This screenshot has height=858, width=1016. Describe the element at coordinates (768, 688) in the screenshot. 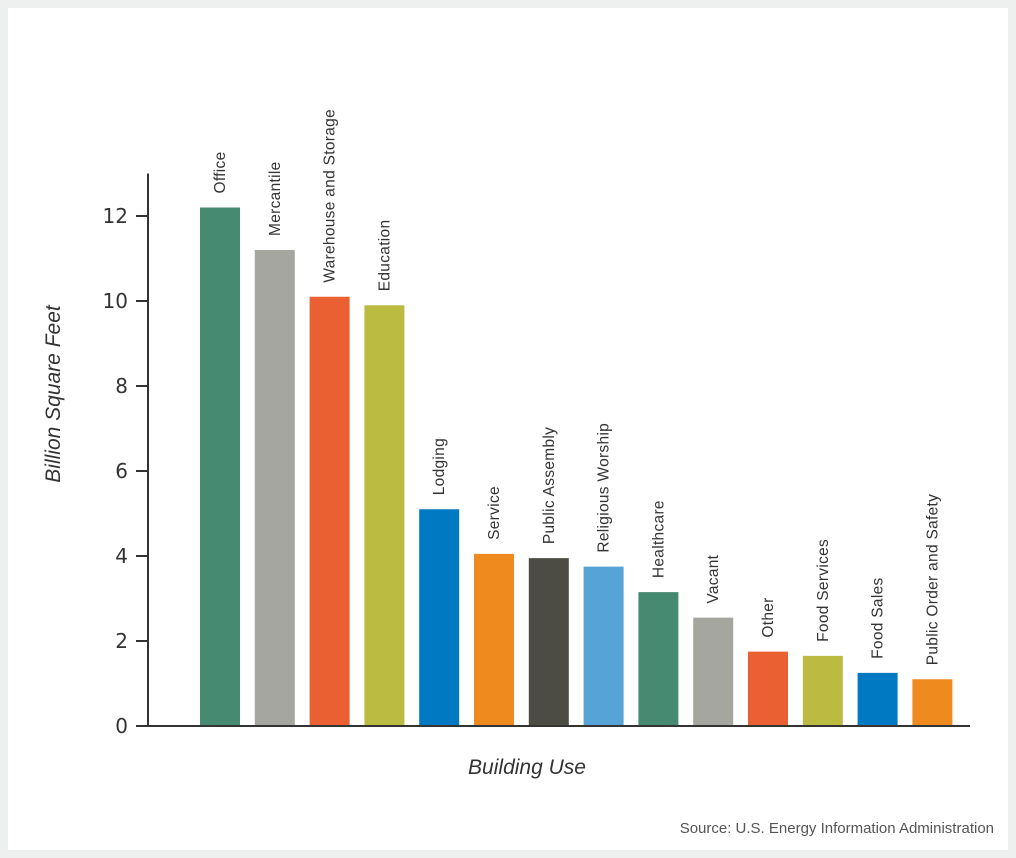

I see `bar-other` at that location.